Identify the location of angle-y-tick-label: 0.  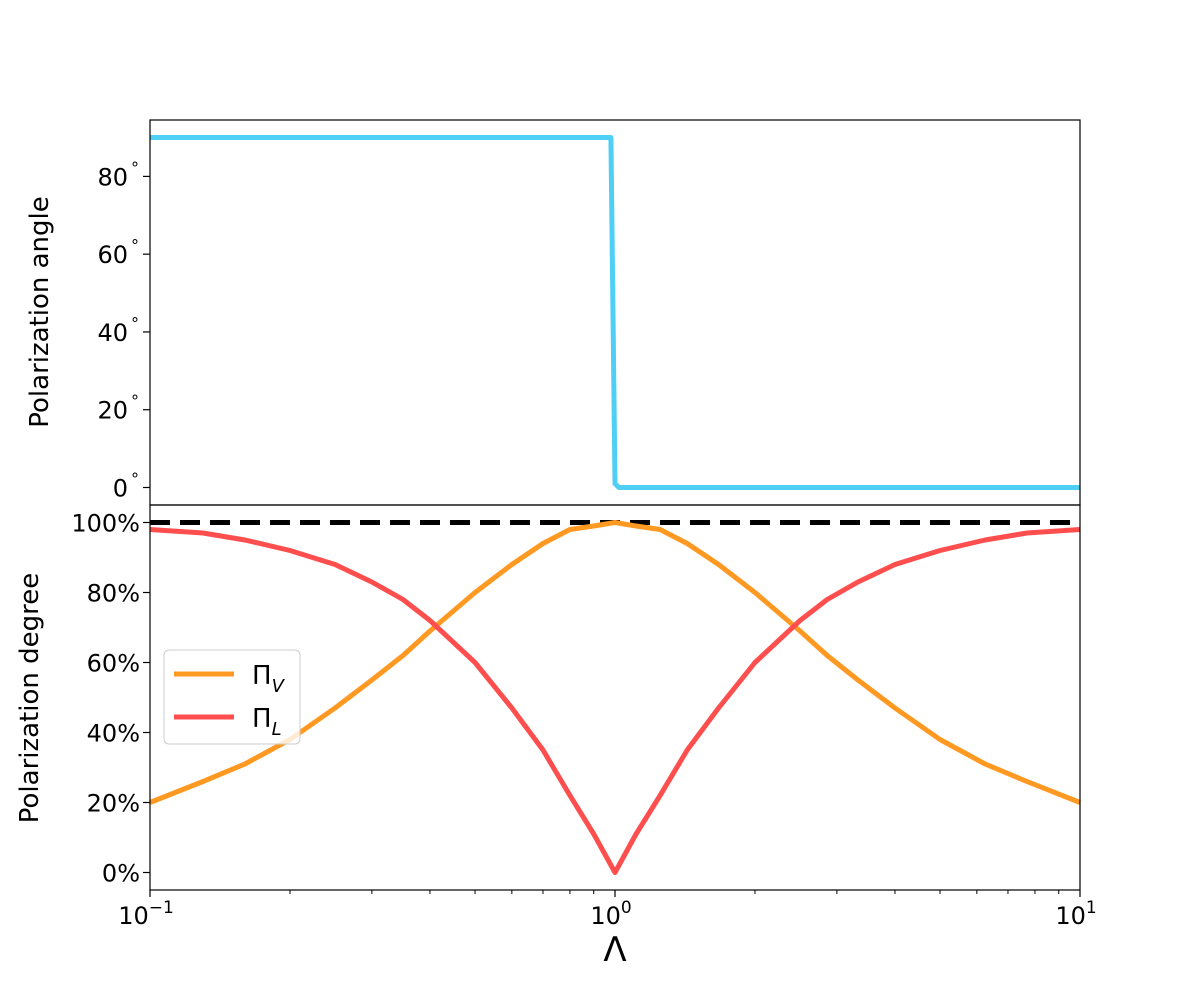
(120, 489).